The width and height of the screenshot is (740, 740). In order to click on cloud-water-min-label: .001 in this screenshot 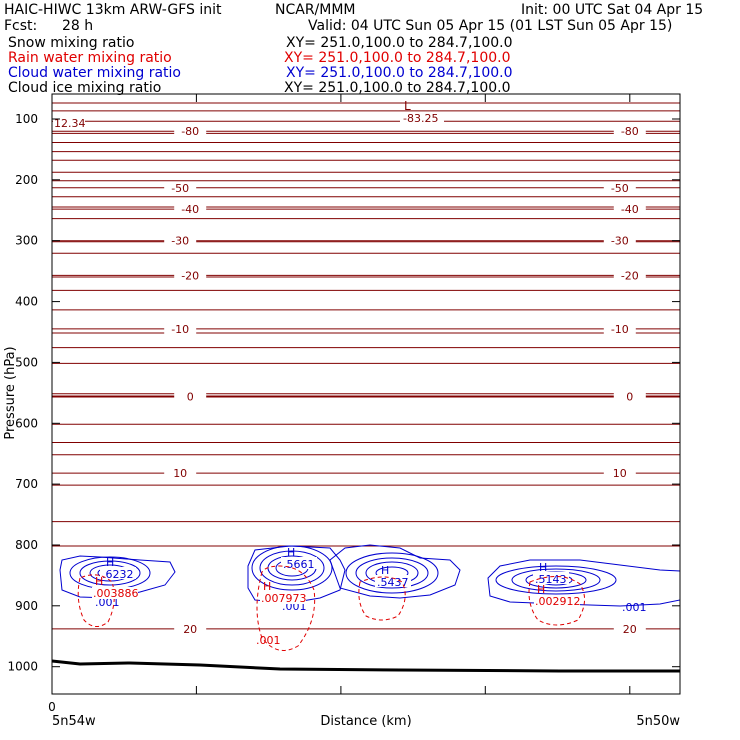, I will do `click(634, 607)`.